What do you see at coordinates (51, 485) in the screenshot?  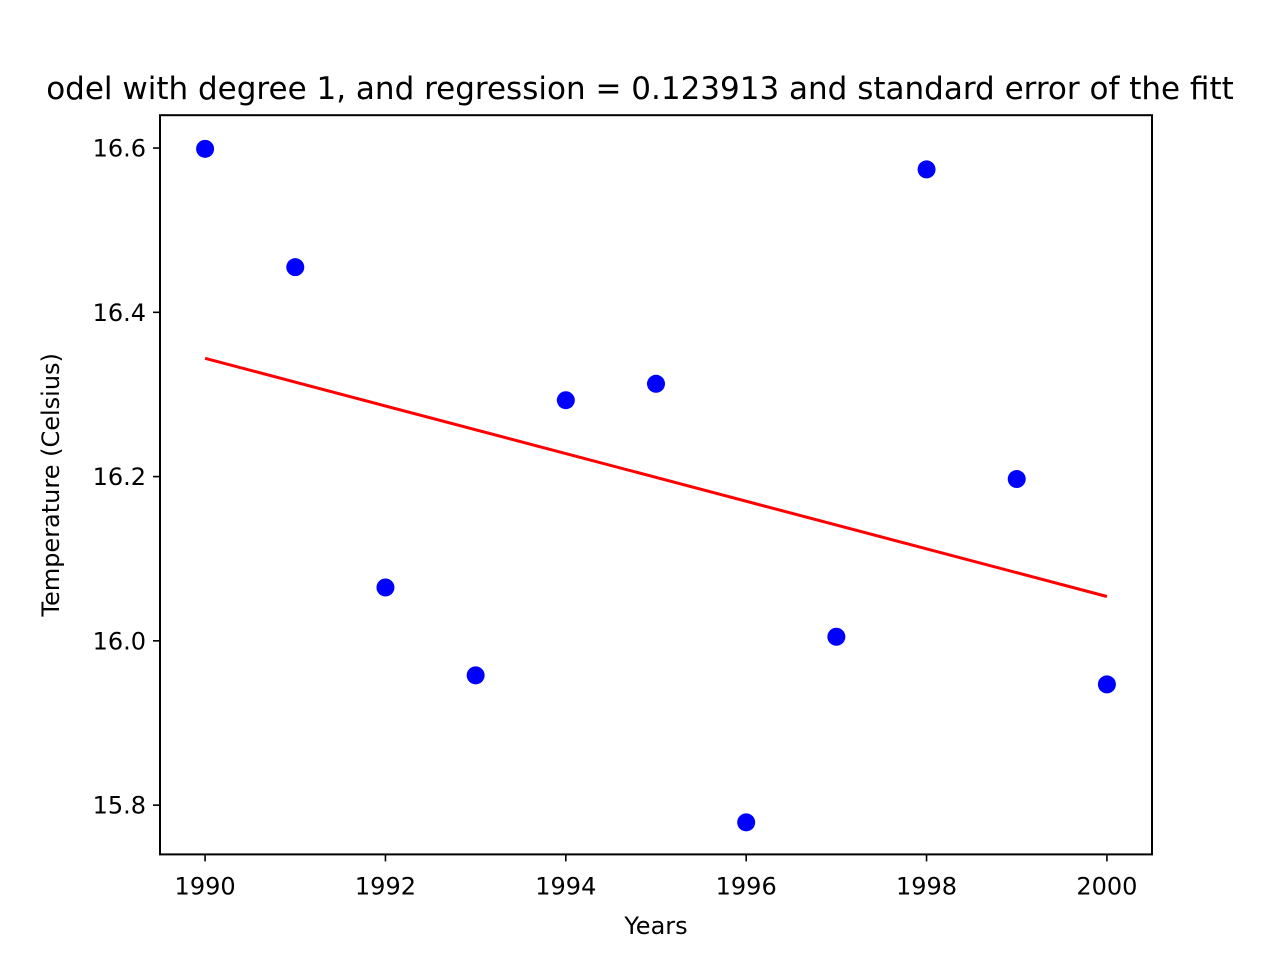 I see `y-axis-label: Temperature (Celsius)` at bounding box center [51, 485].